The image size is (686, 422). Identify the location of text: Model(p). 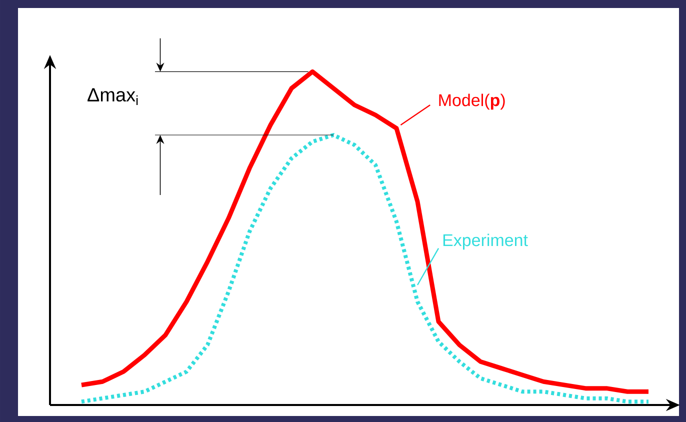
(472, 102).